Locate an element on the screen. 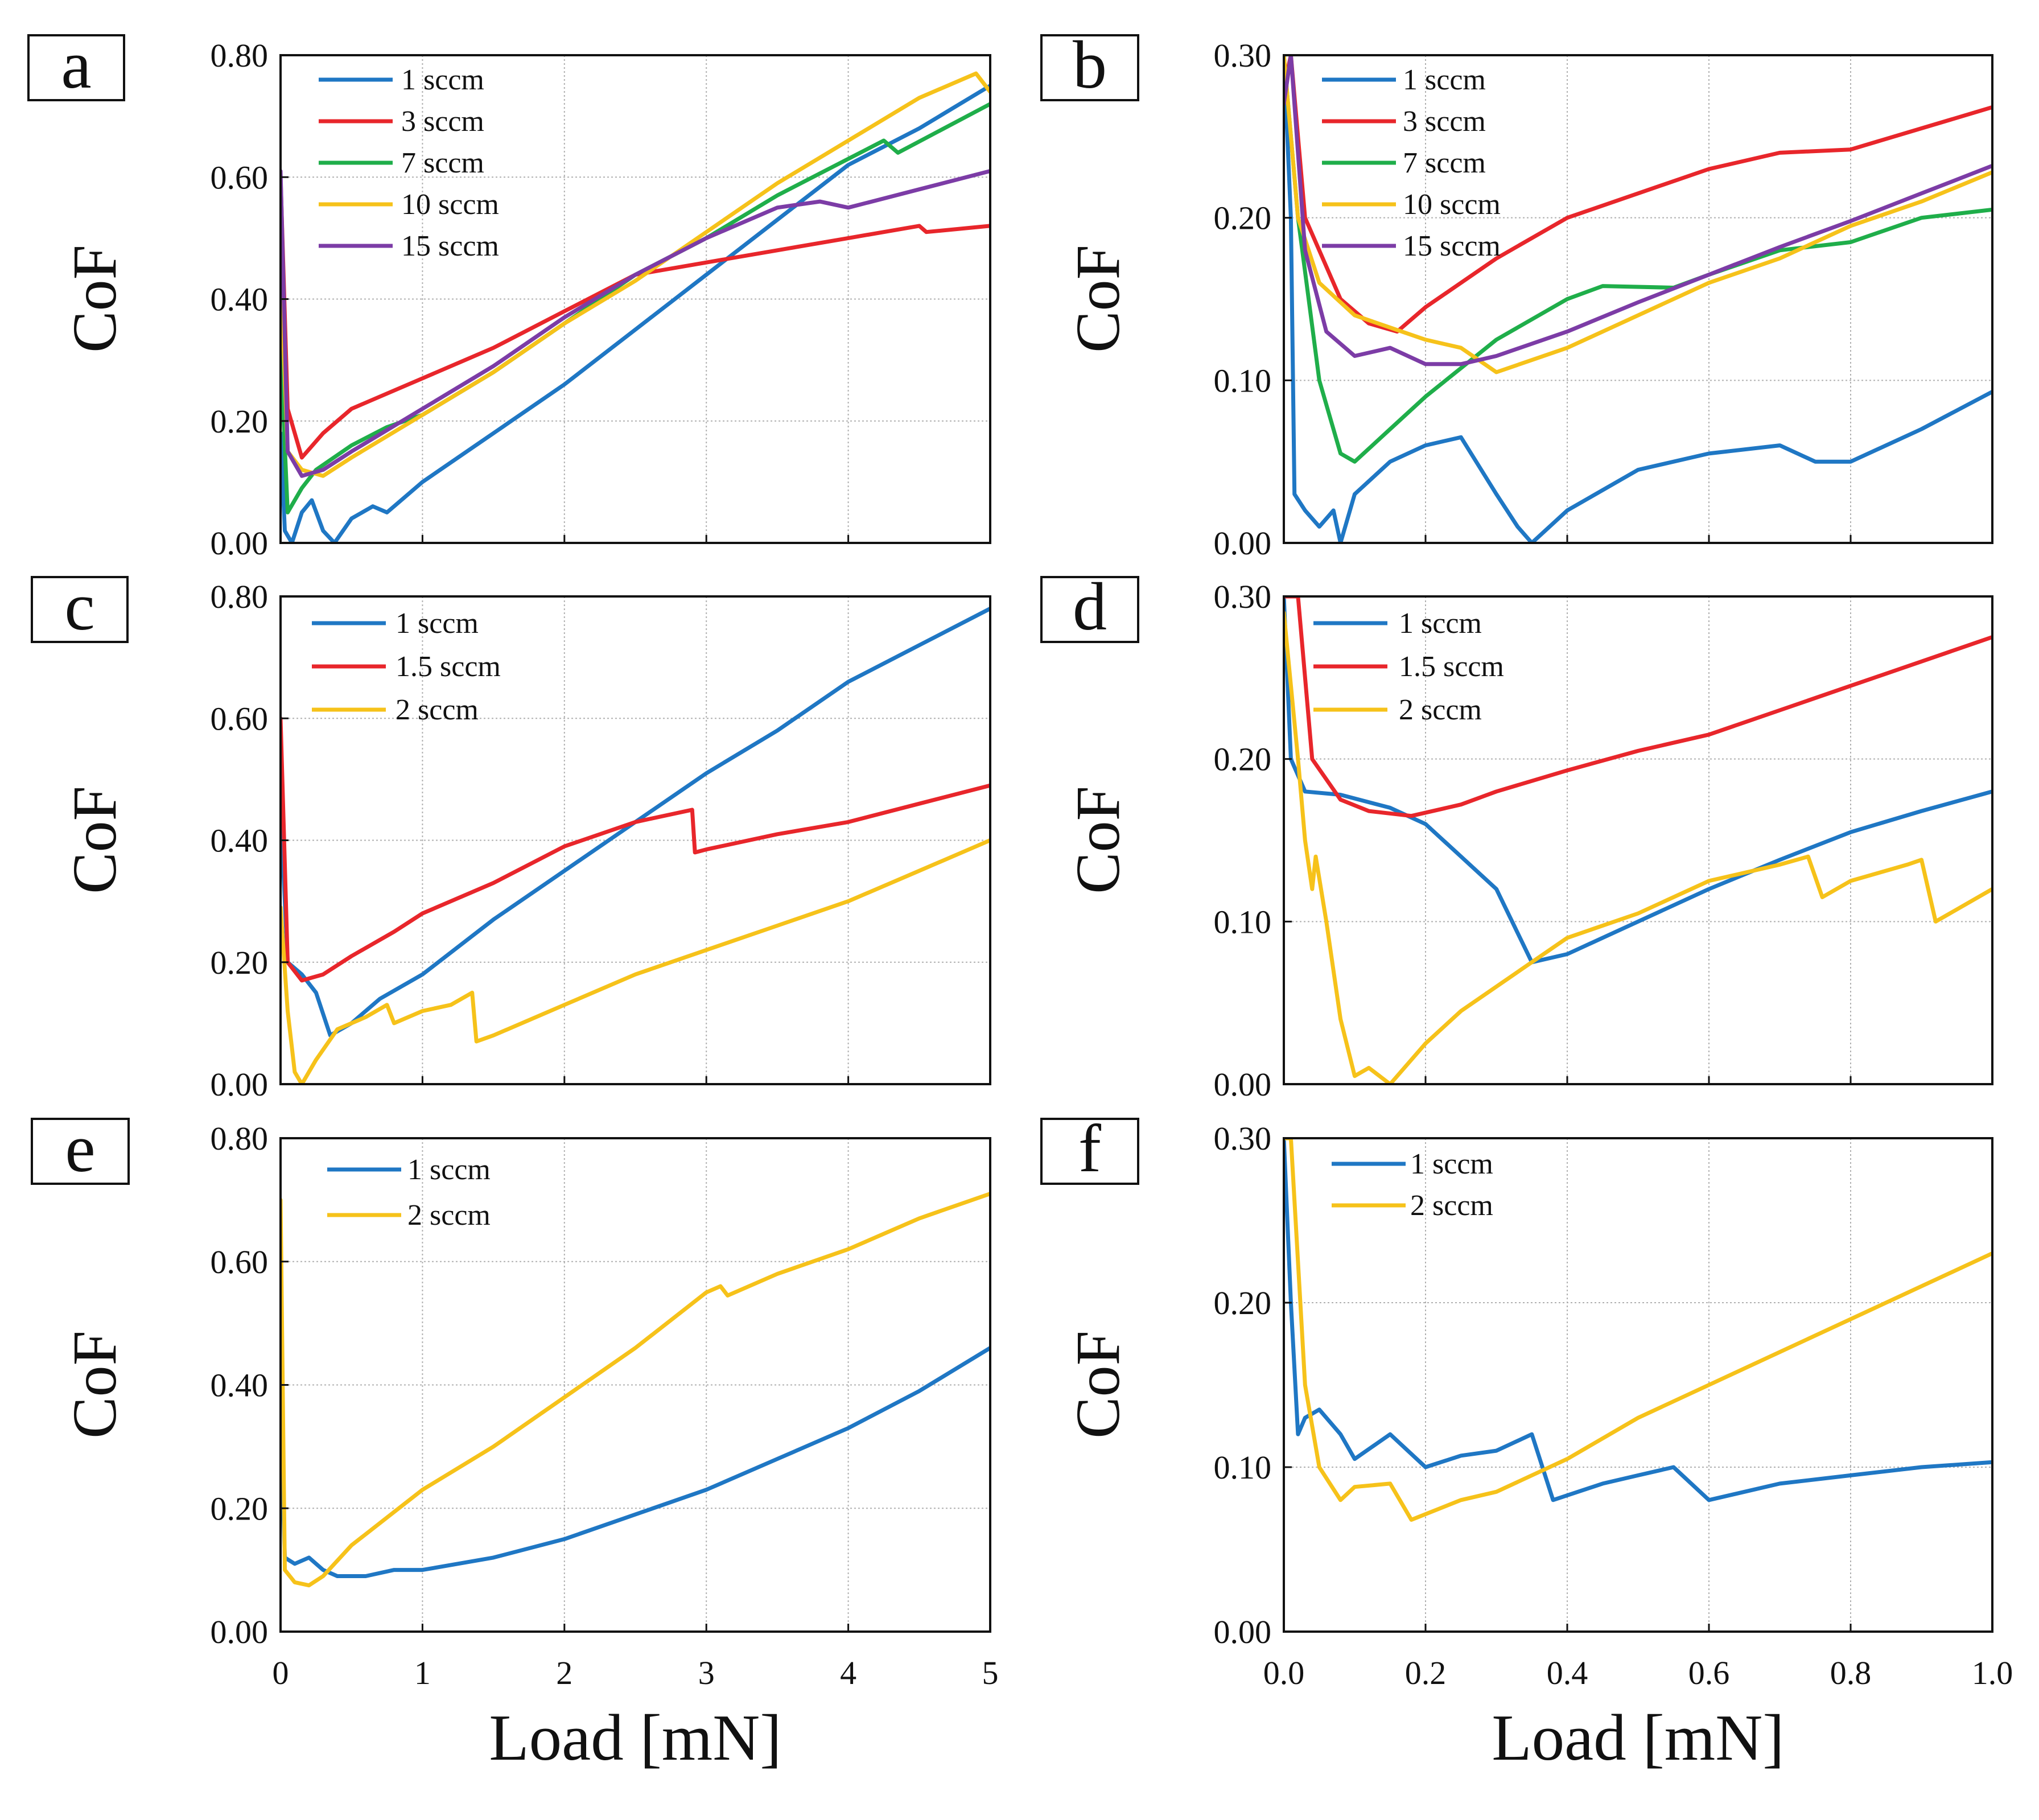  series-line-10-sccm is located at coordinates (1638, 214).